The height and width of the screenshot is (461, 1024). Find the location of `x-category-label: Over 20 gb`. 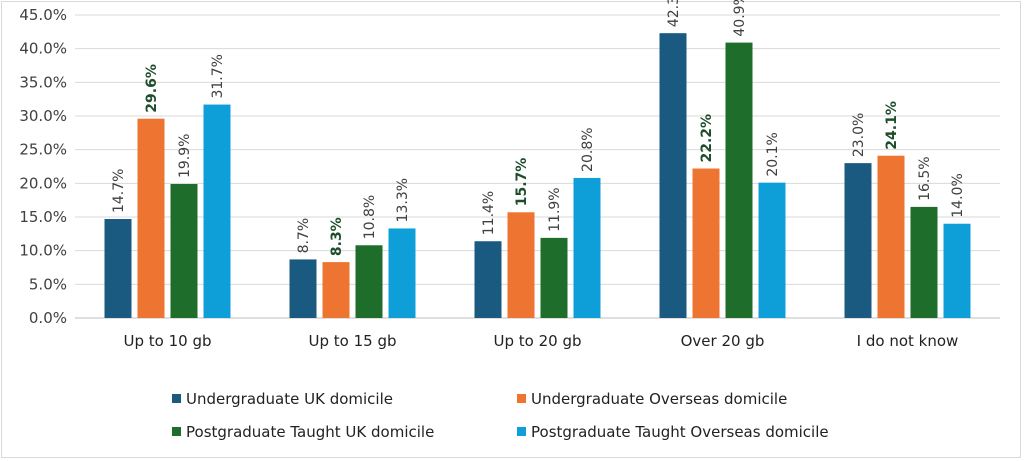

x-category-label: Over 20 gb is located at coordinates (723, 341).